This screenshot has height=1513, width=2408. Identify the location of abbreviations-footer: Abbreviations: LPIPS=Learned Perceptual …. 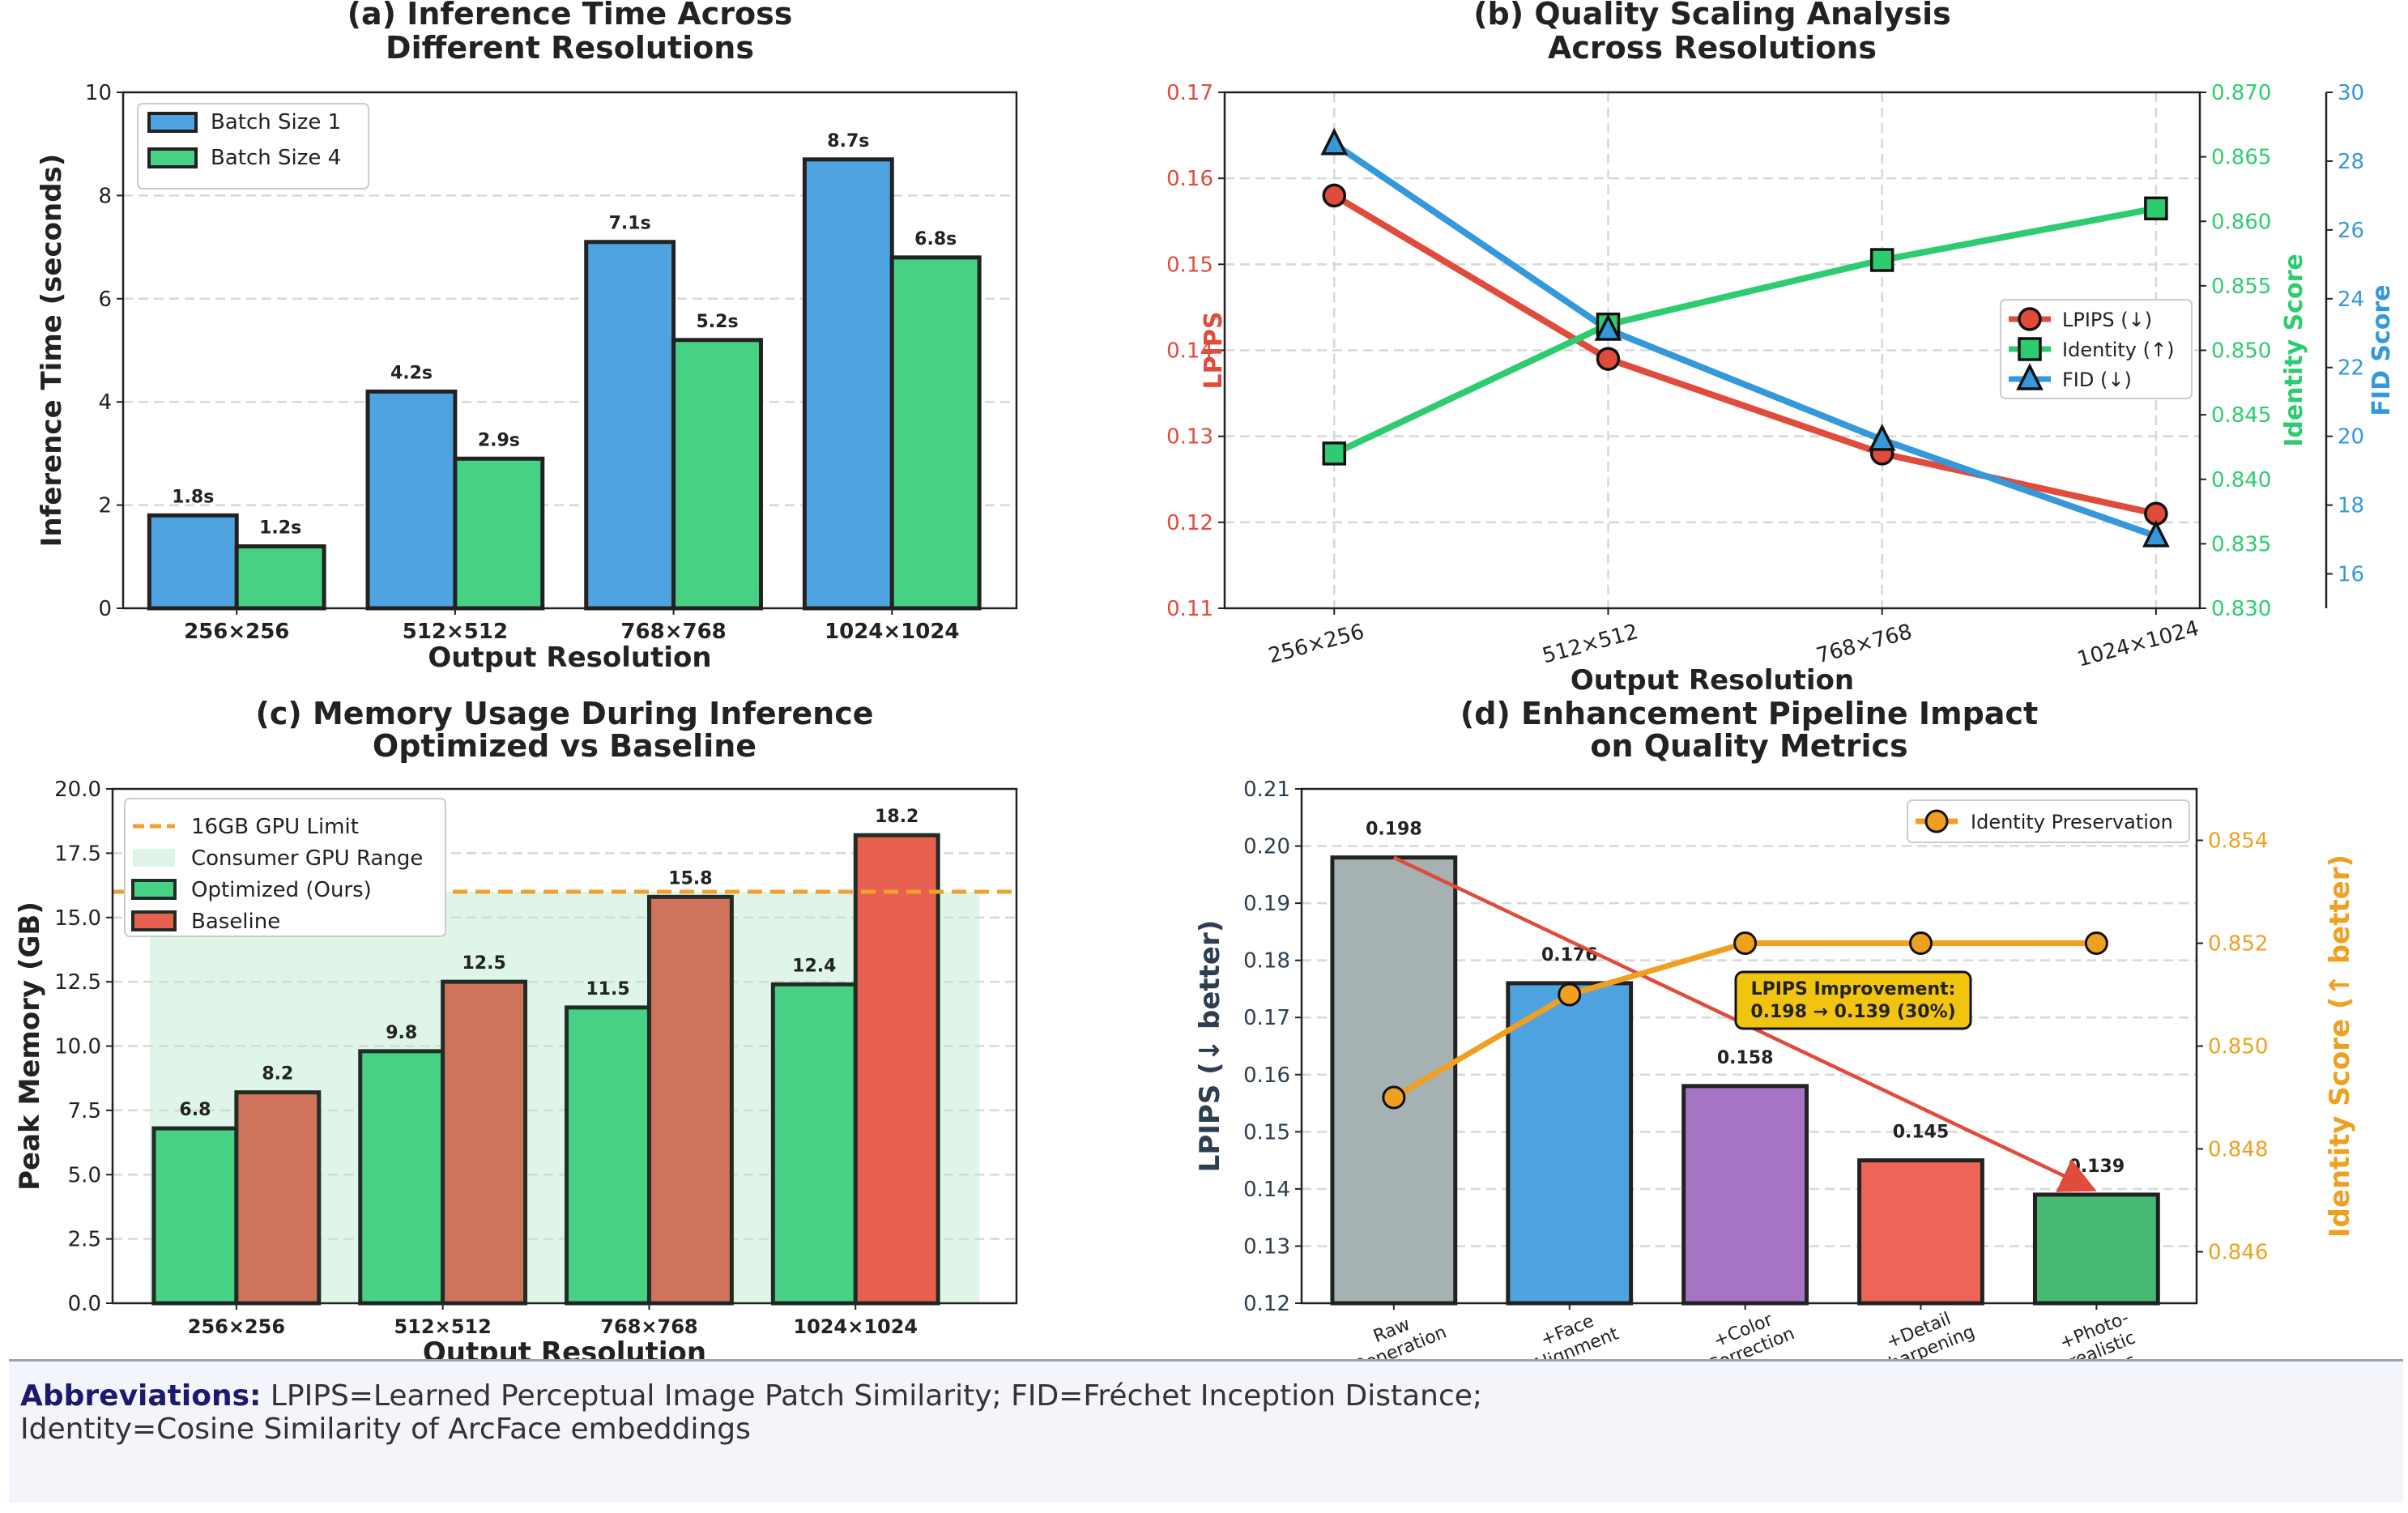
(1206, 1430).